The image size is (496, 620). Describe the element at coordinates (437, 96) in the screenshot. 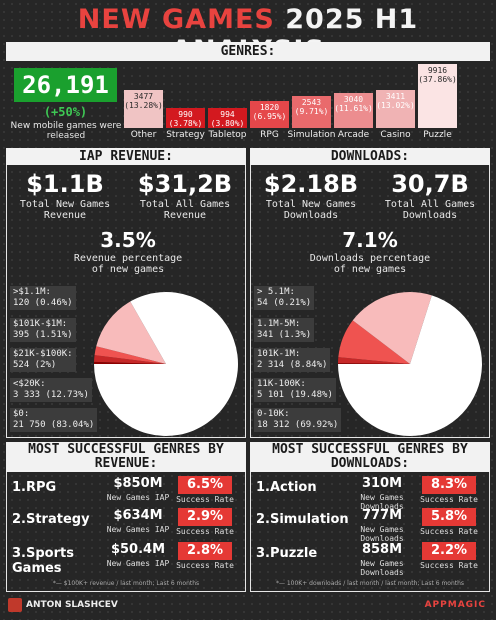

I see `genre-bar: 9916 (37.86%)` at that location.